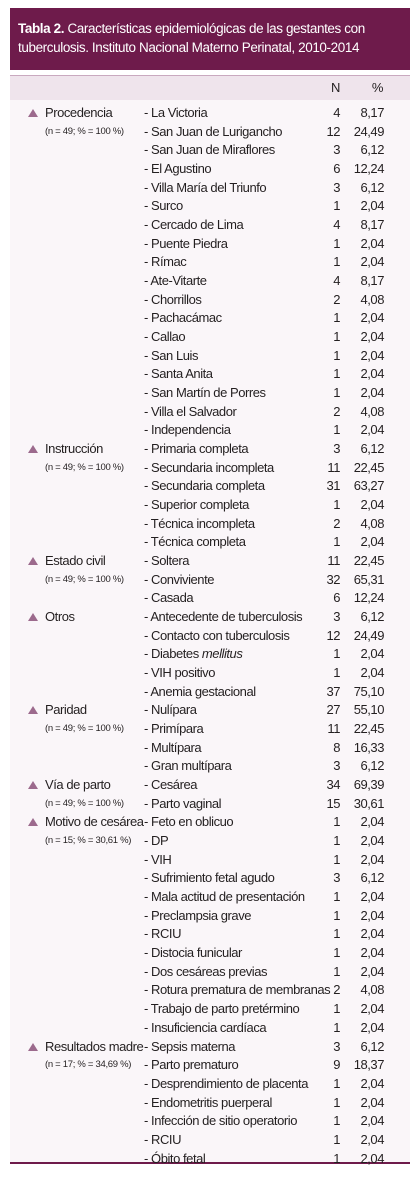 The image size is (420, 1179). I want to click on label-text: - Gran multípara, so click(188, 766).